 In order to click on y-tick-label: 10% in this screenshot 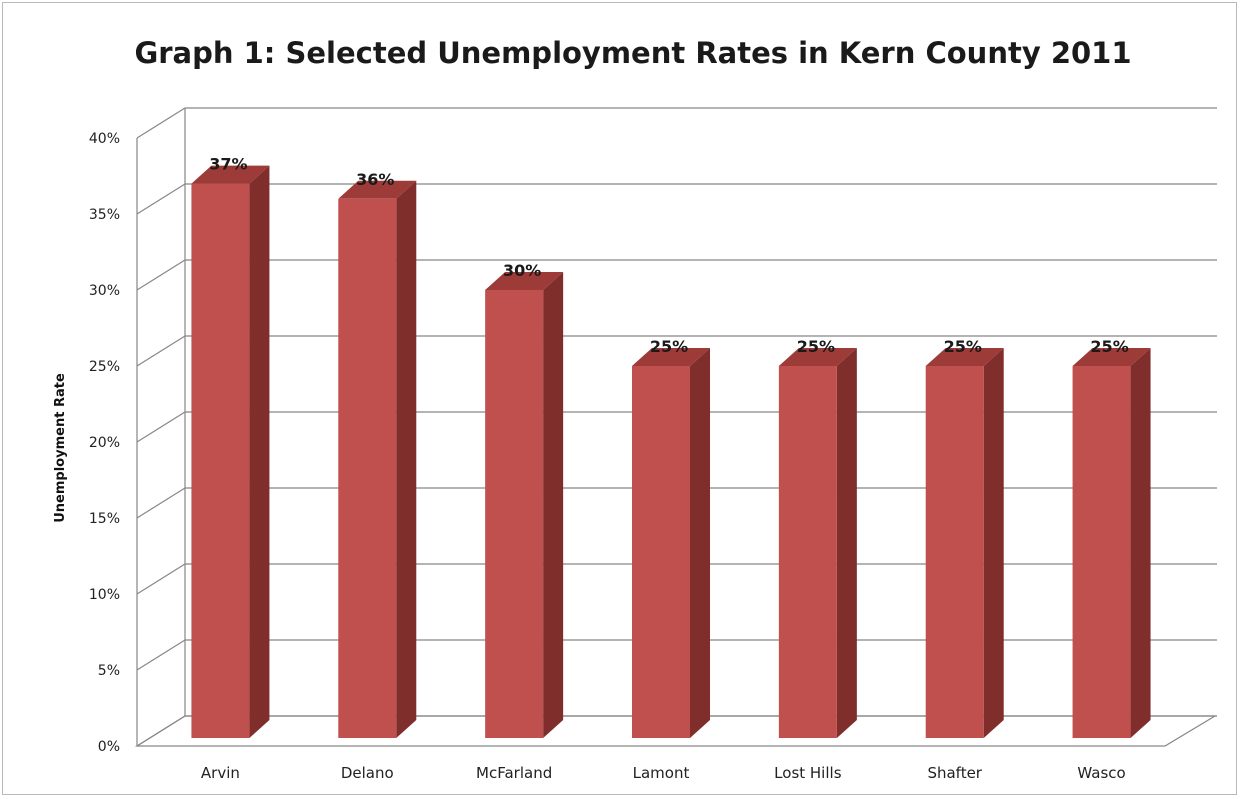, I will do `click(104, 595)`.